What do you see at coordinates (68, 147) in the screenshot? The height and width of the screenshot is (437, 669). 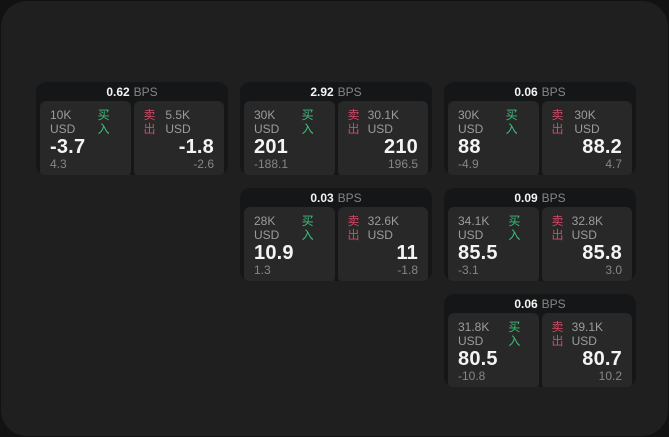 I see `buy-price: -3.7` at bounding box center [68, 147].